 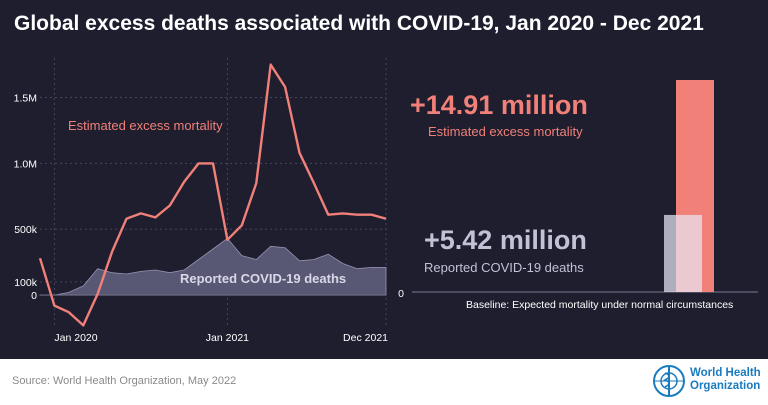 I want to click on who-logo: World Health Organization, so click(x=708, y=382).